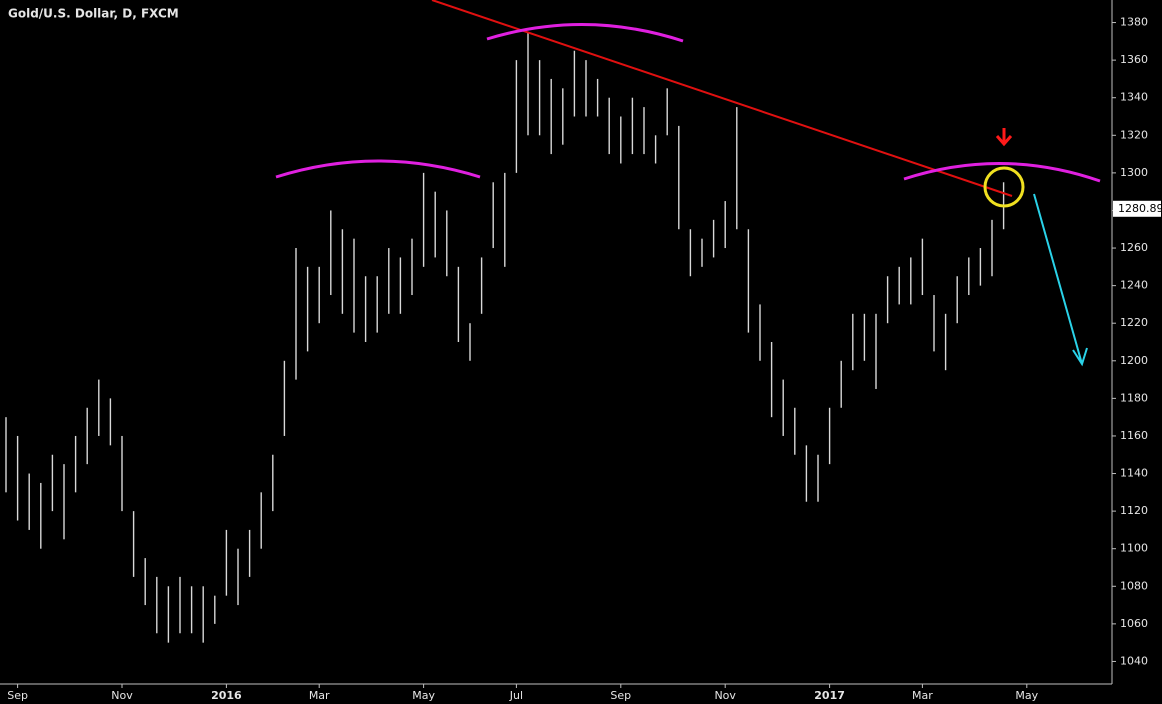  Describe the element at coordinates (1134, 623) in the screenshot. I see `y-tick-label: 1060` at that location.